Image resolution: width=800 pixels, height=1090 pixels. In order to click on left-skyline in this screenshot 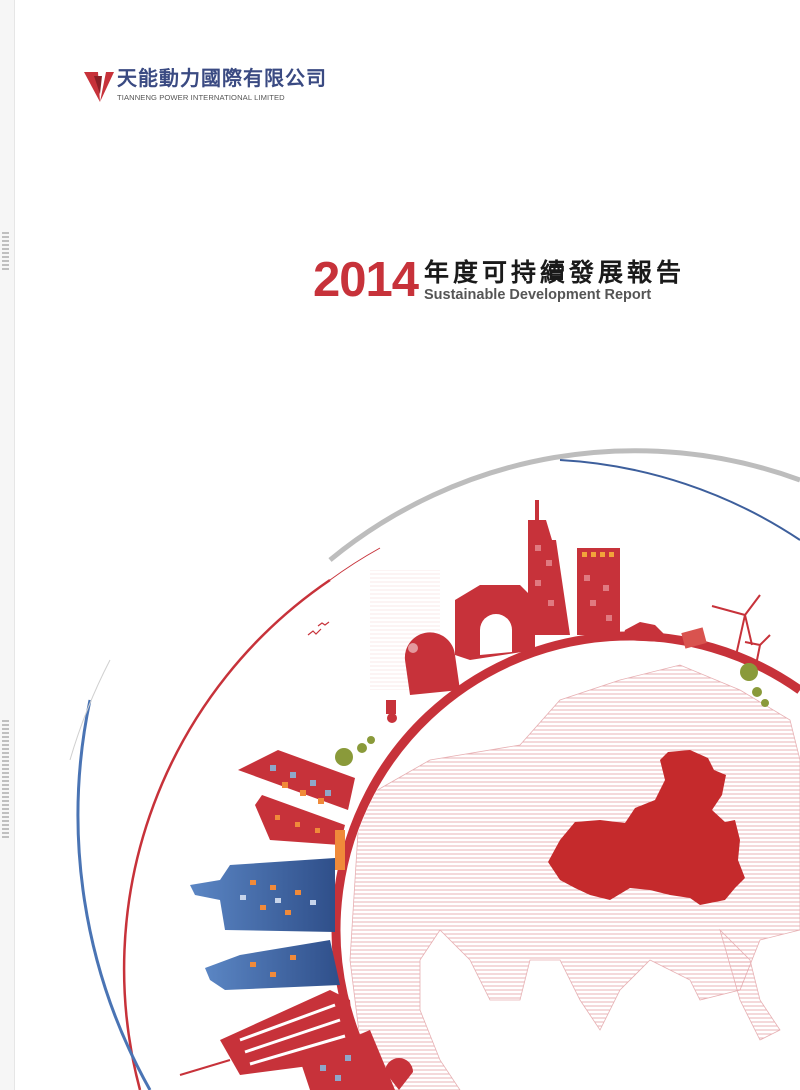, I will do `click(296, 920)`.